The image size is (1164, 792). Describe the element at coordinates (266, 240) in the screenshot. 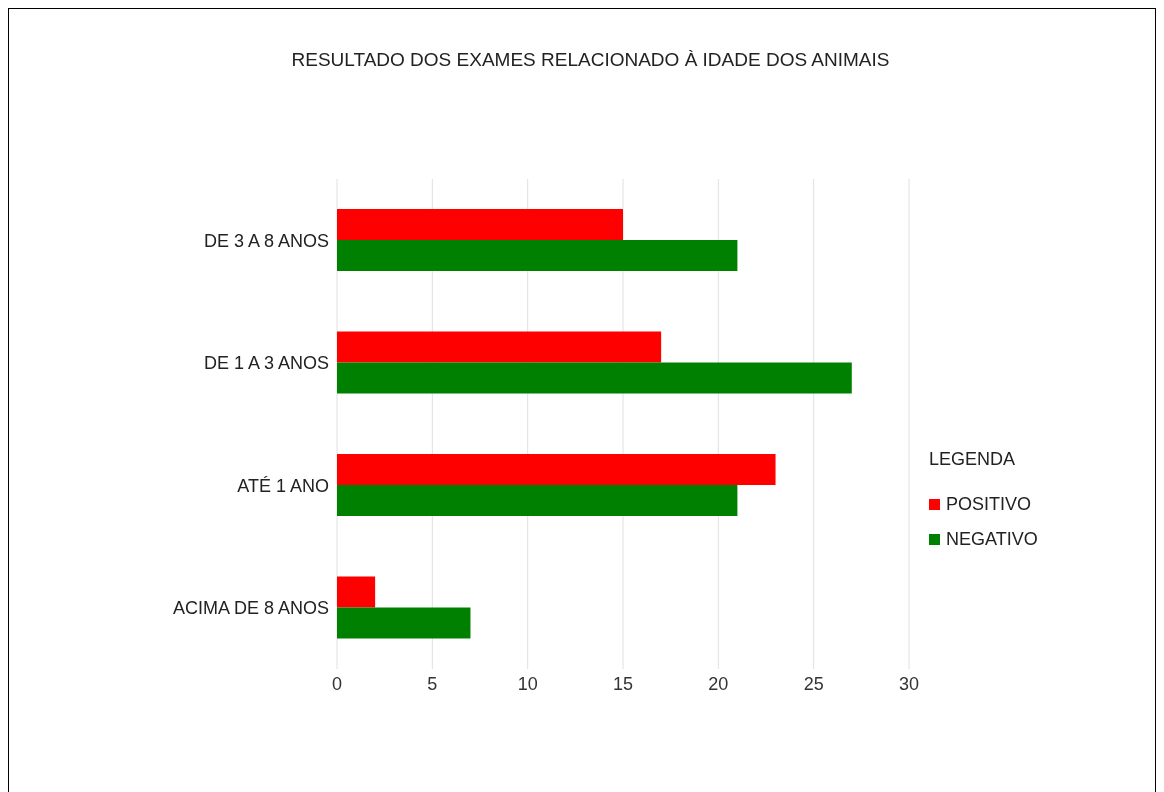

I see `y-tick-label: DE 3 A 8 ANOS` at that location.